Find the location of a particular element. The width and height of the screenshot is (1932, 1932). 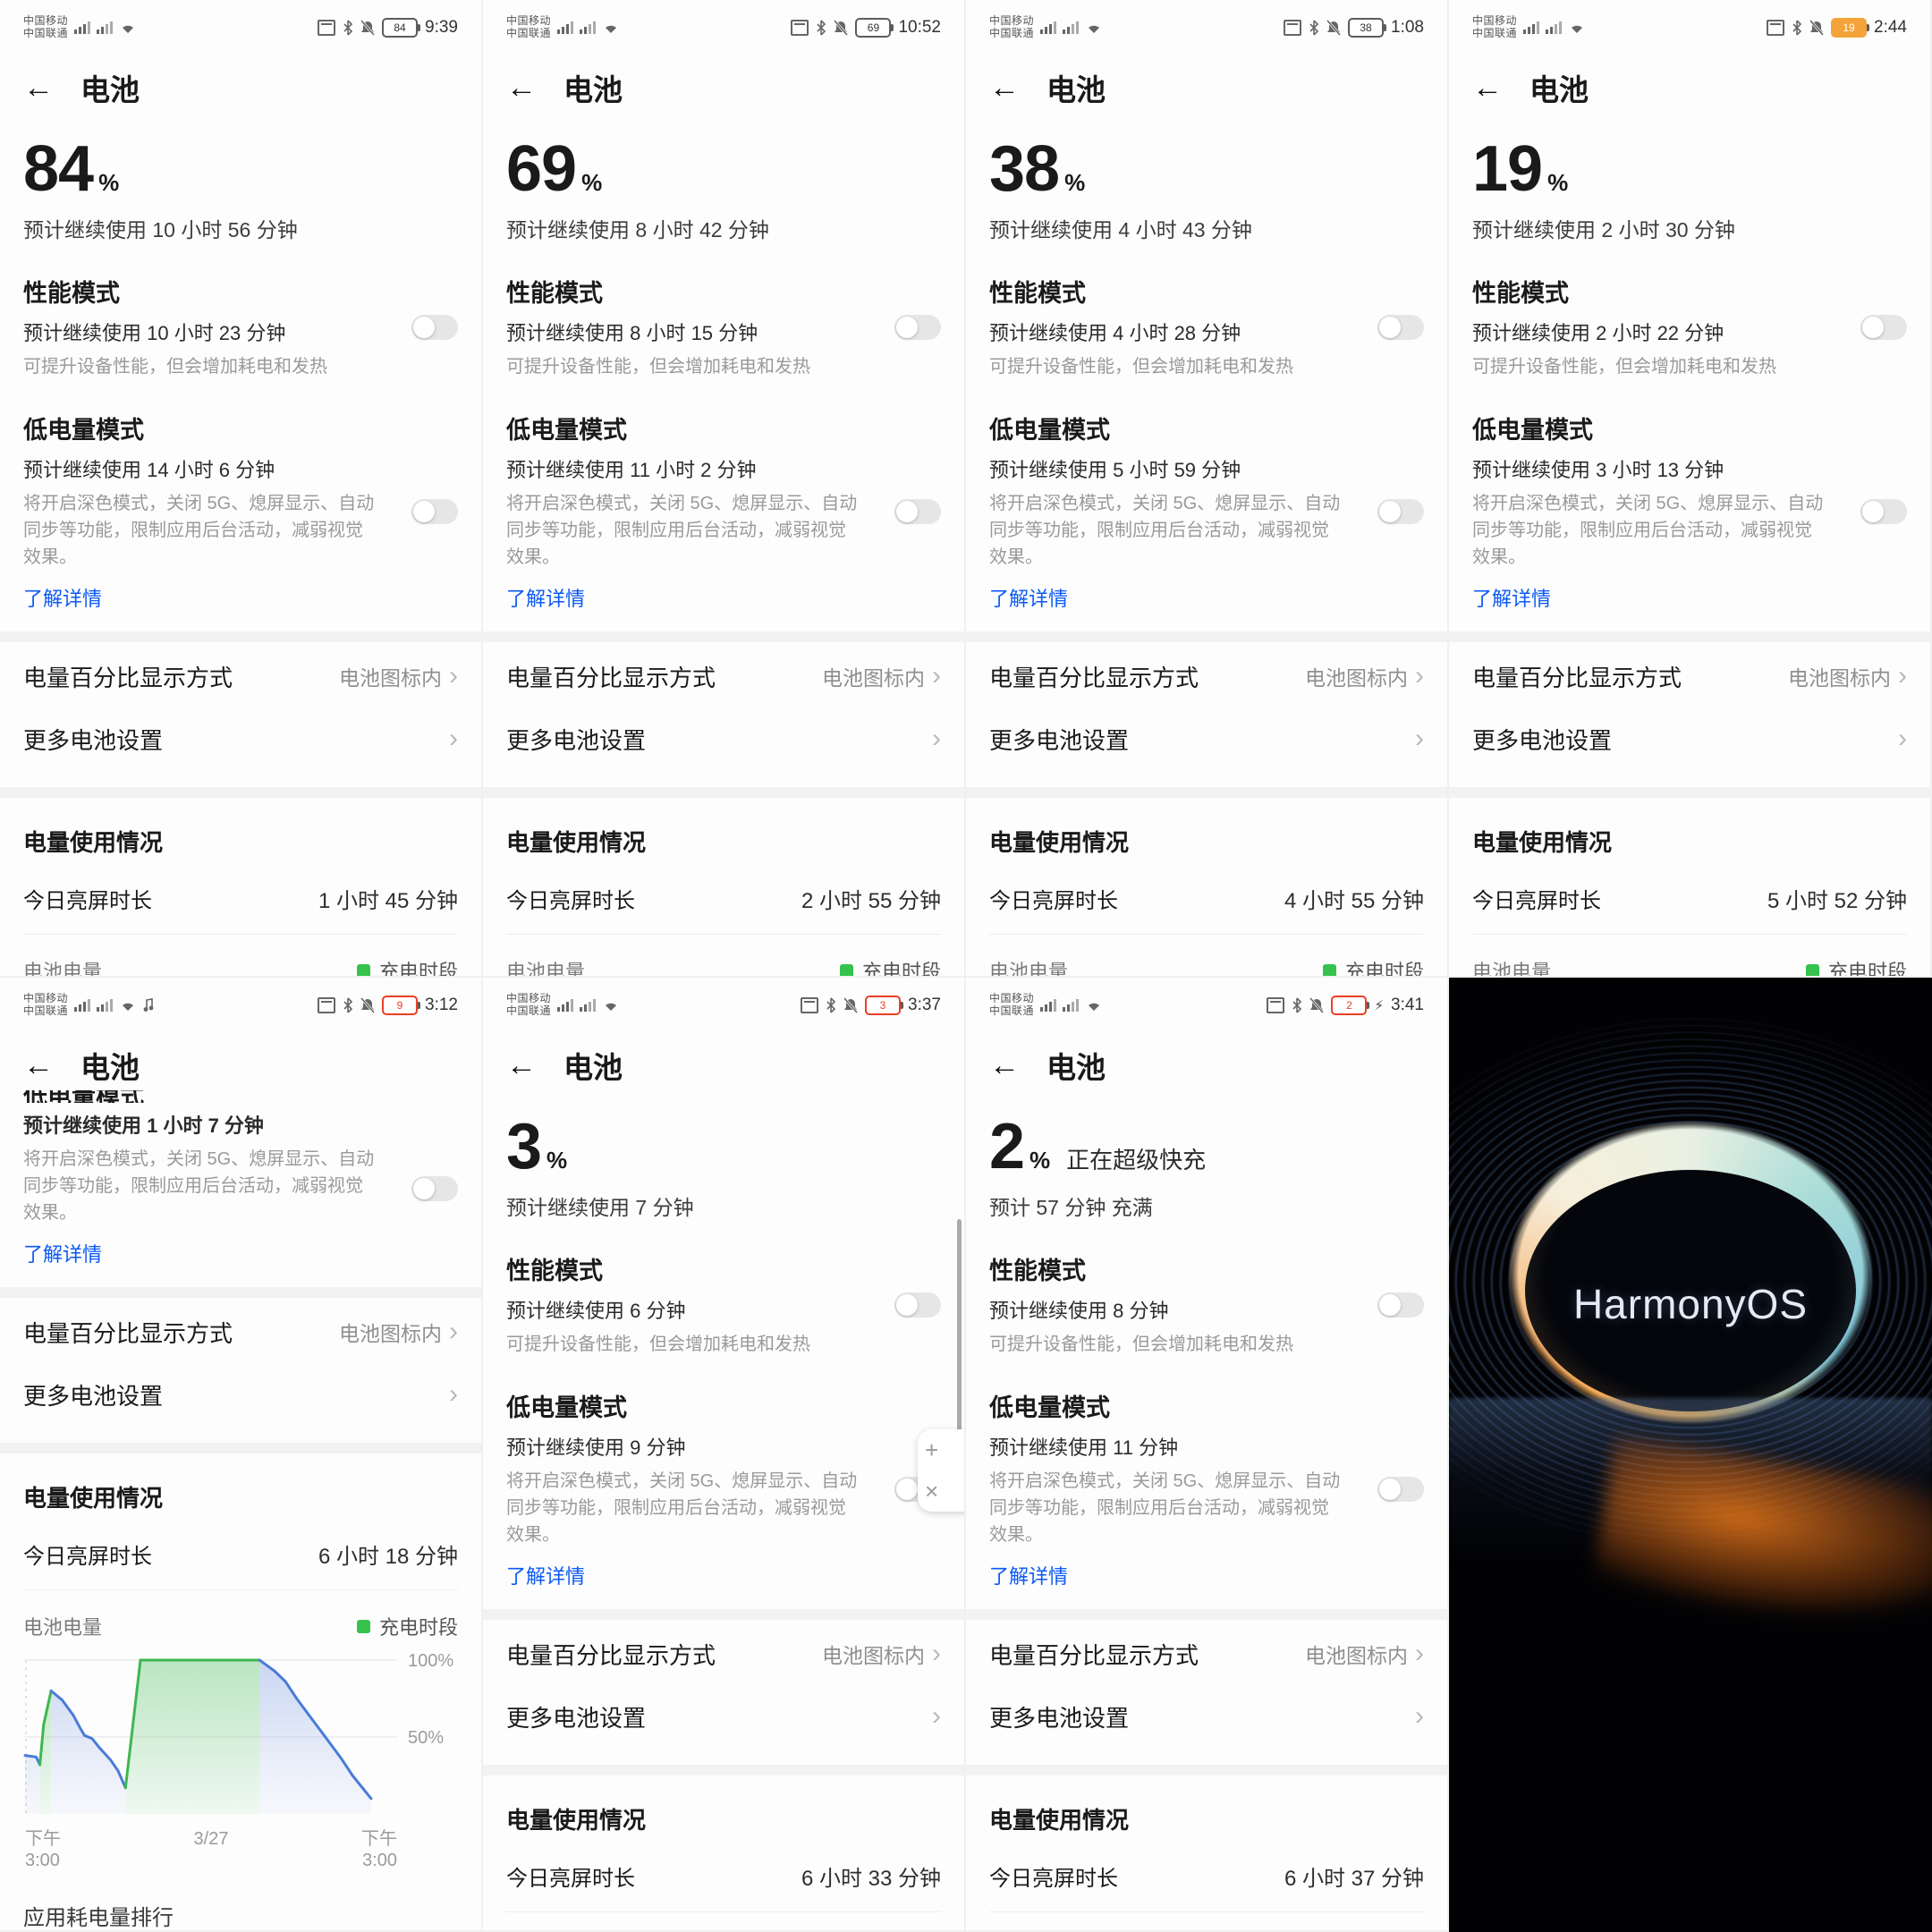

chart-series-label: 电池电量 is located at coordinates (63, 969).